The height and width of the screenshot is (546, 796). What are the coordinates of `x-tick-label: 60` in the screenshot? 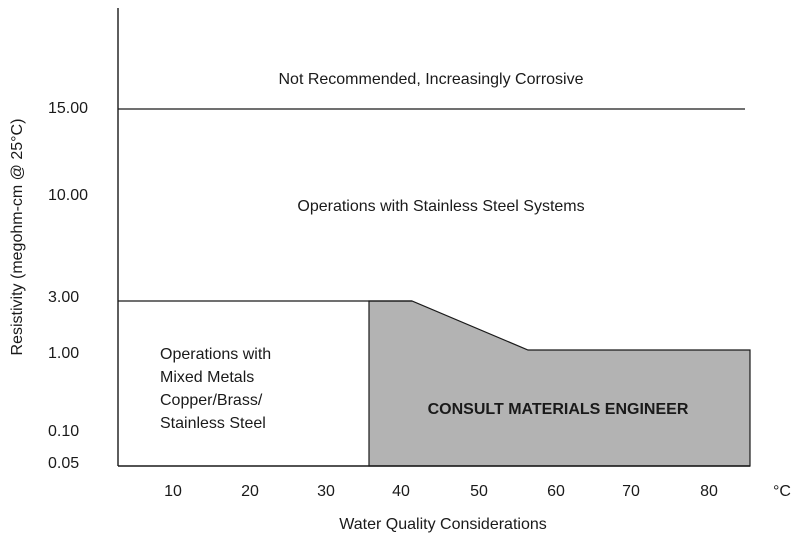 It's located at (556, 491).